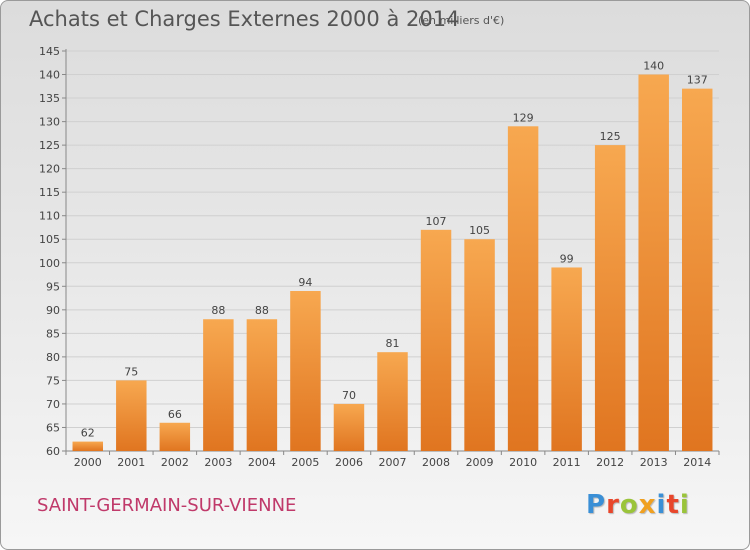 This screenshot has width=750, height=550. Describe the element at coordinates (523, 288) in the screenshot. I see `bar-2010` at that location.